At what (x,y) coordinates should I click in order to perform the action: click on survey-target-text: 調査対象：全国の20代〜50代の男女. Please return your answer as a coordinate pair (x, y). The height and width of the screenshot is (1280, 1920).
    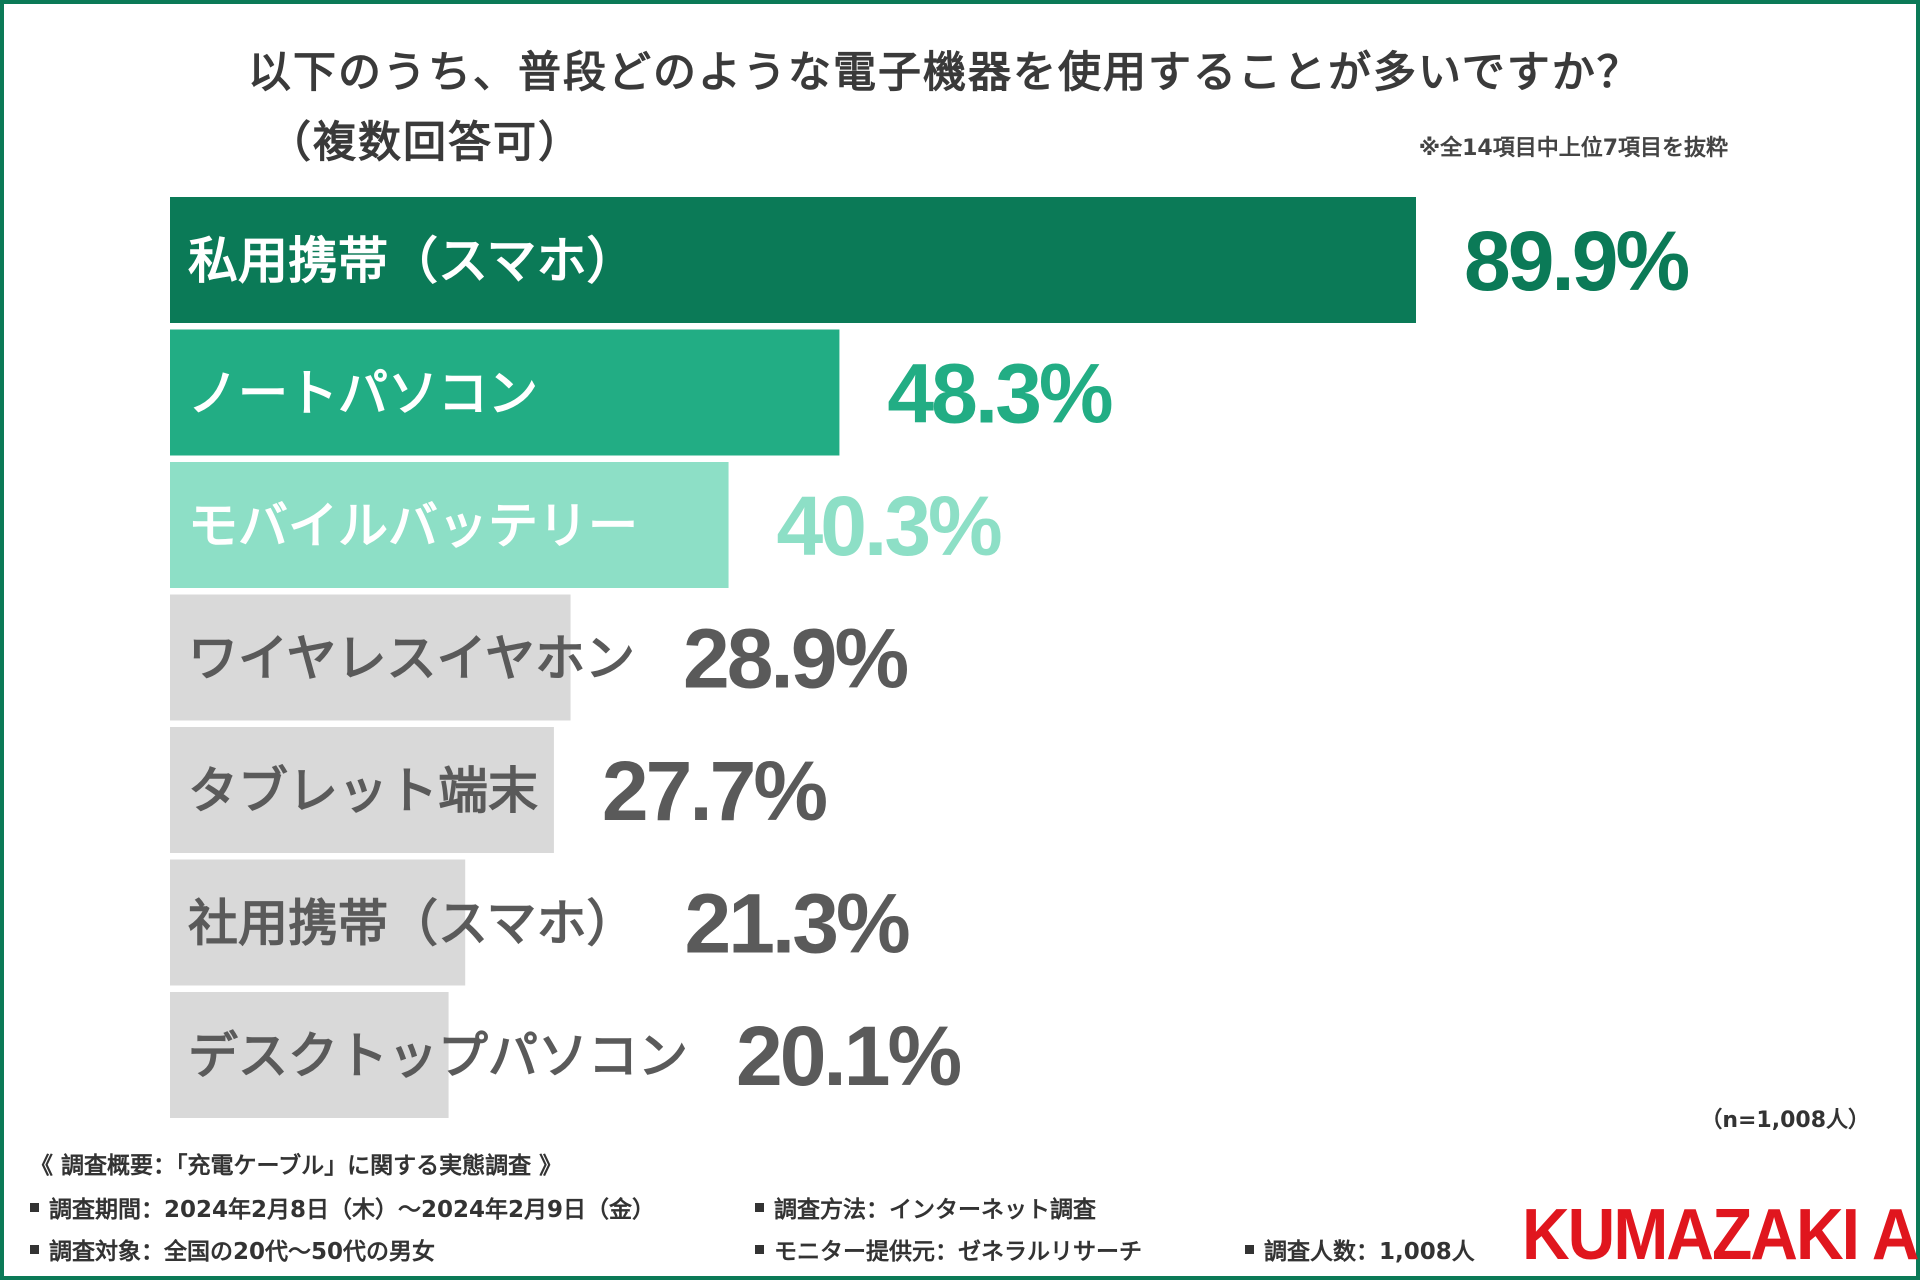
    Looking at the image, I should click on (242, 1252).